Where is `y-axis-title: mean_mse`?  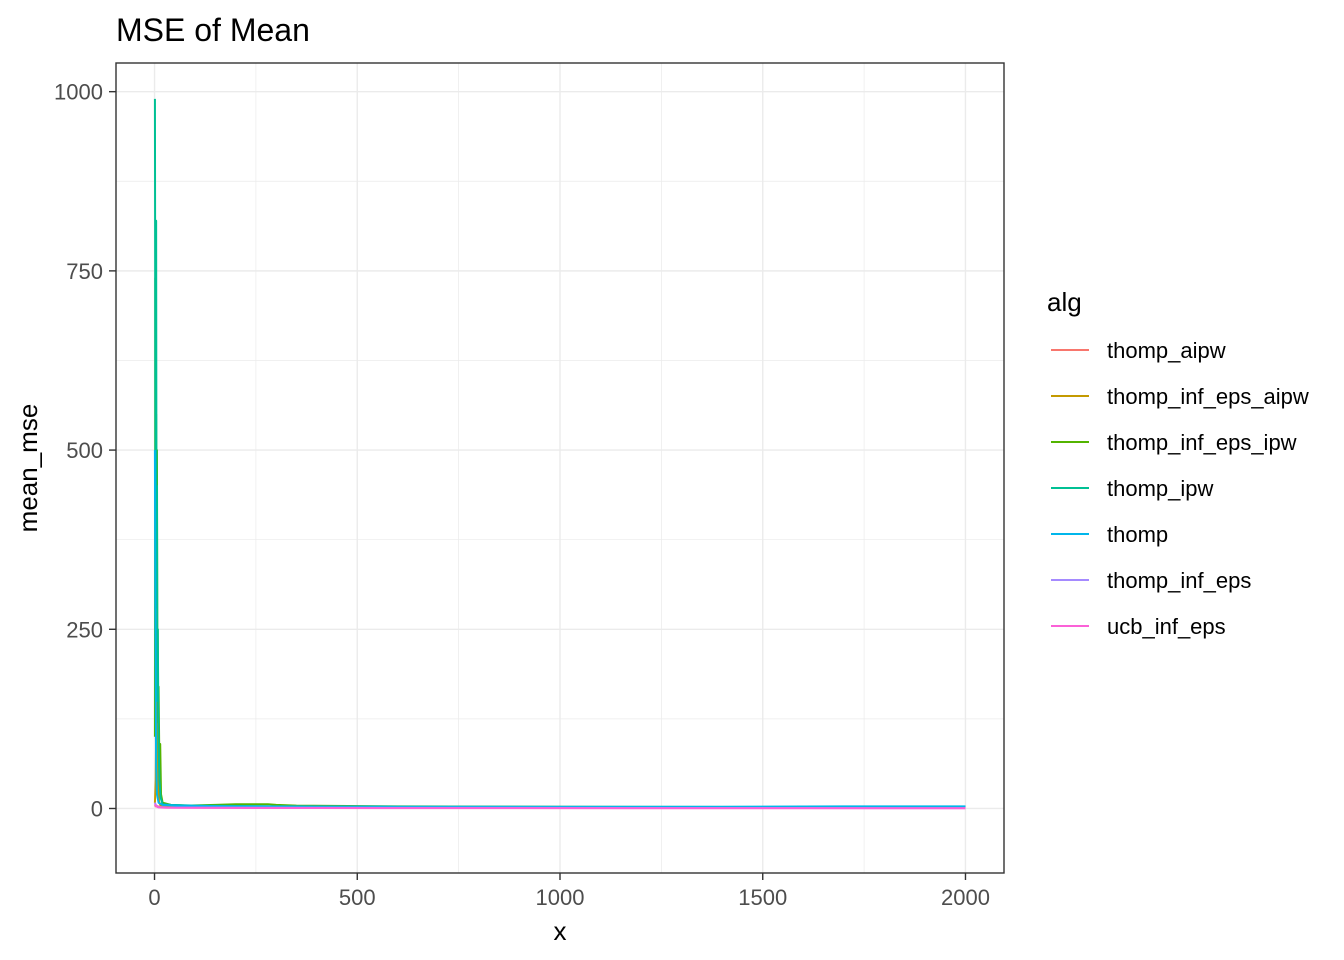
y-axis-title: mean_mse is located at coordinates (28, 468).